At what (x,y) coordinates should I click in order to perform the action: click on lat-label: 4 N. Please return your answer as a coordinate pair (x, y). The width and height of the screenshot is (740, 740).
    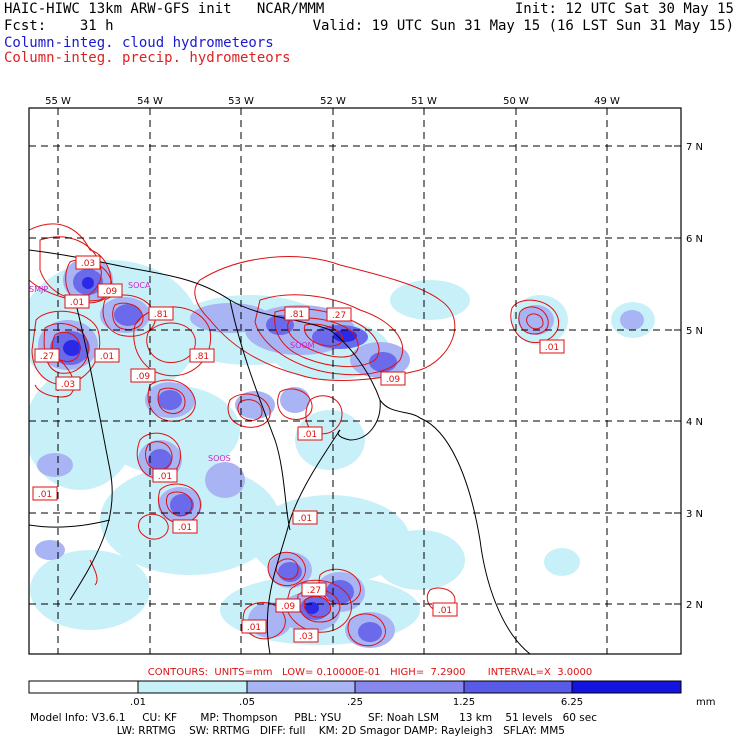
    Looking at the image, I should click on (694, 422).